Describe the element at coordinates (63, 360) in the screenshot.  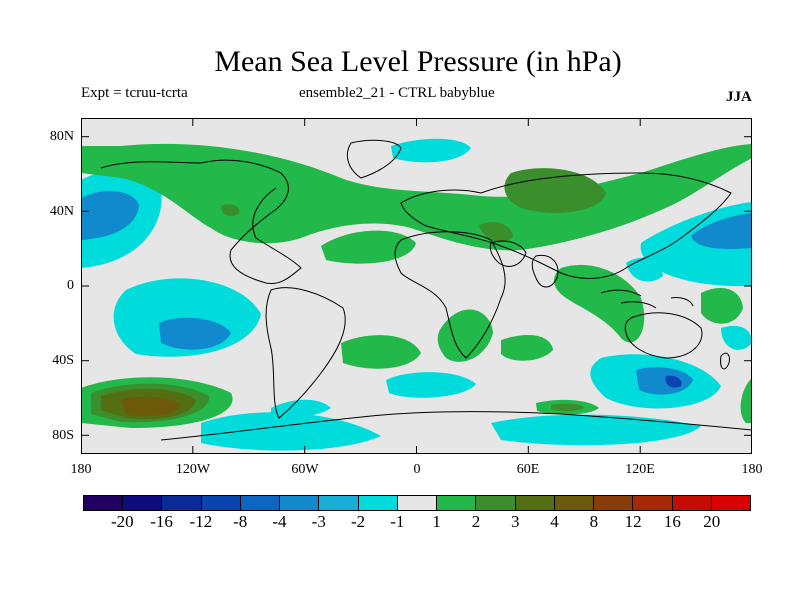
I see `lat-label-40s: 40S` at that location.